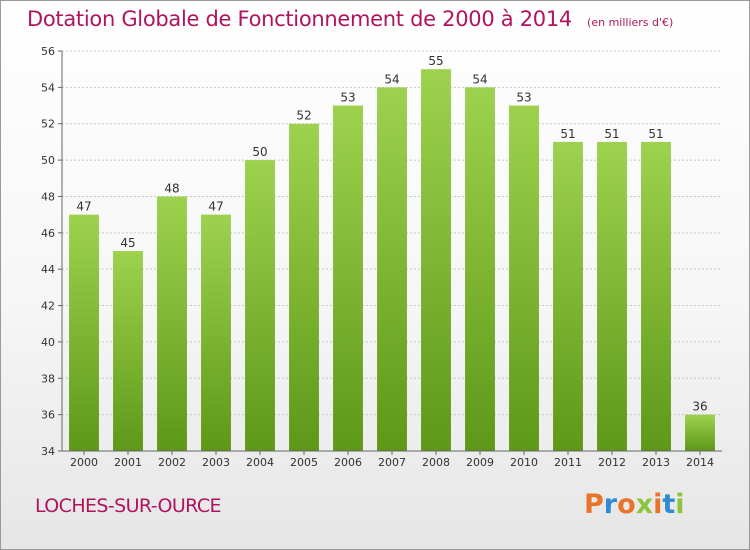 The height and width of the screenshot is (550, 750). What do you see at coordinates (48, 378) in the screenshot?
I see `y-tick-label: 38` at bounding box center [48, 378].